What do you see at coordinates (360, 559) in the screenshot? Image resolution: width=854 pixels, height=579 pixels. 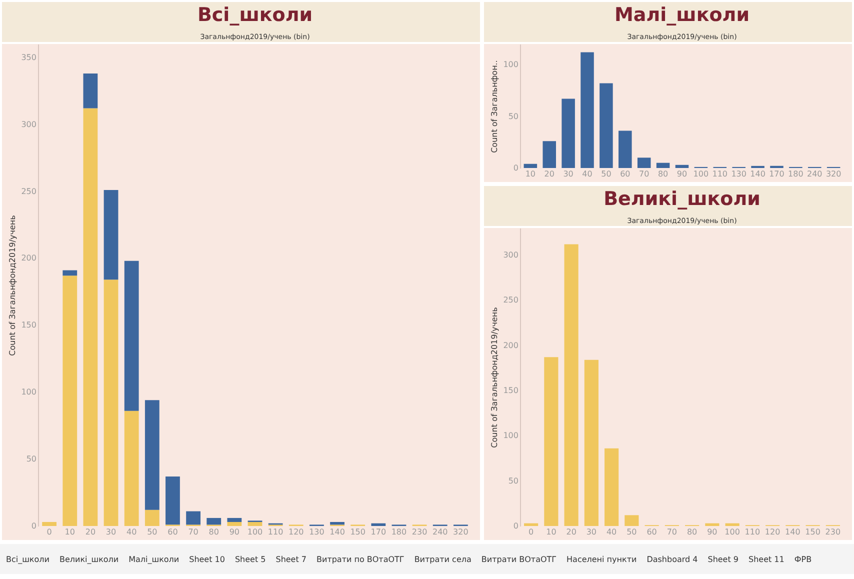 I see `text: Витрати по ВОтаОТГ` at bounding box center [360, 559].